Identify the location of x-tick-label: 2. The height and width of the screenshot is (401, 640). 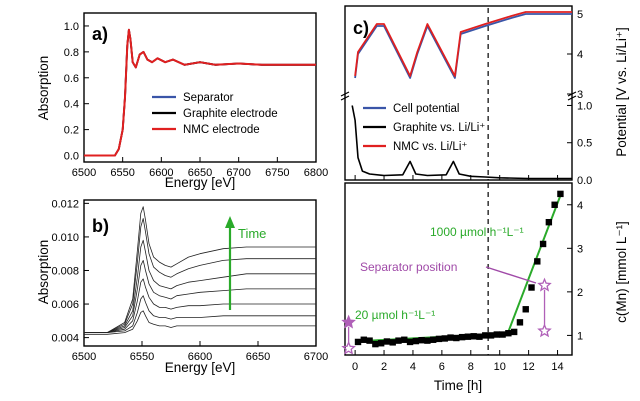
(384, 367).